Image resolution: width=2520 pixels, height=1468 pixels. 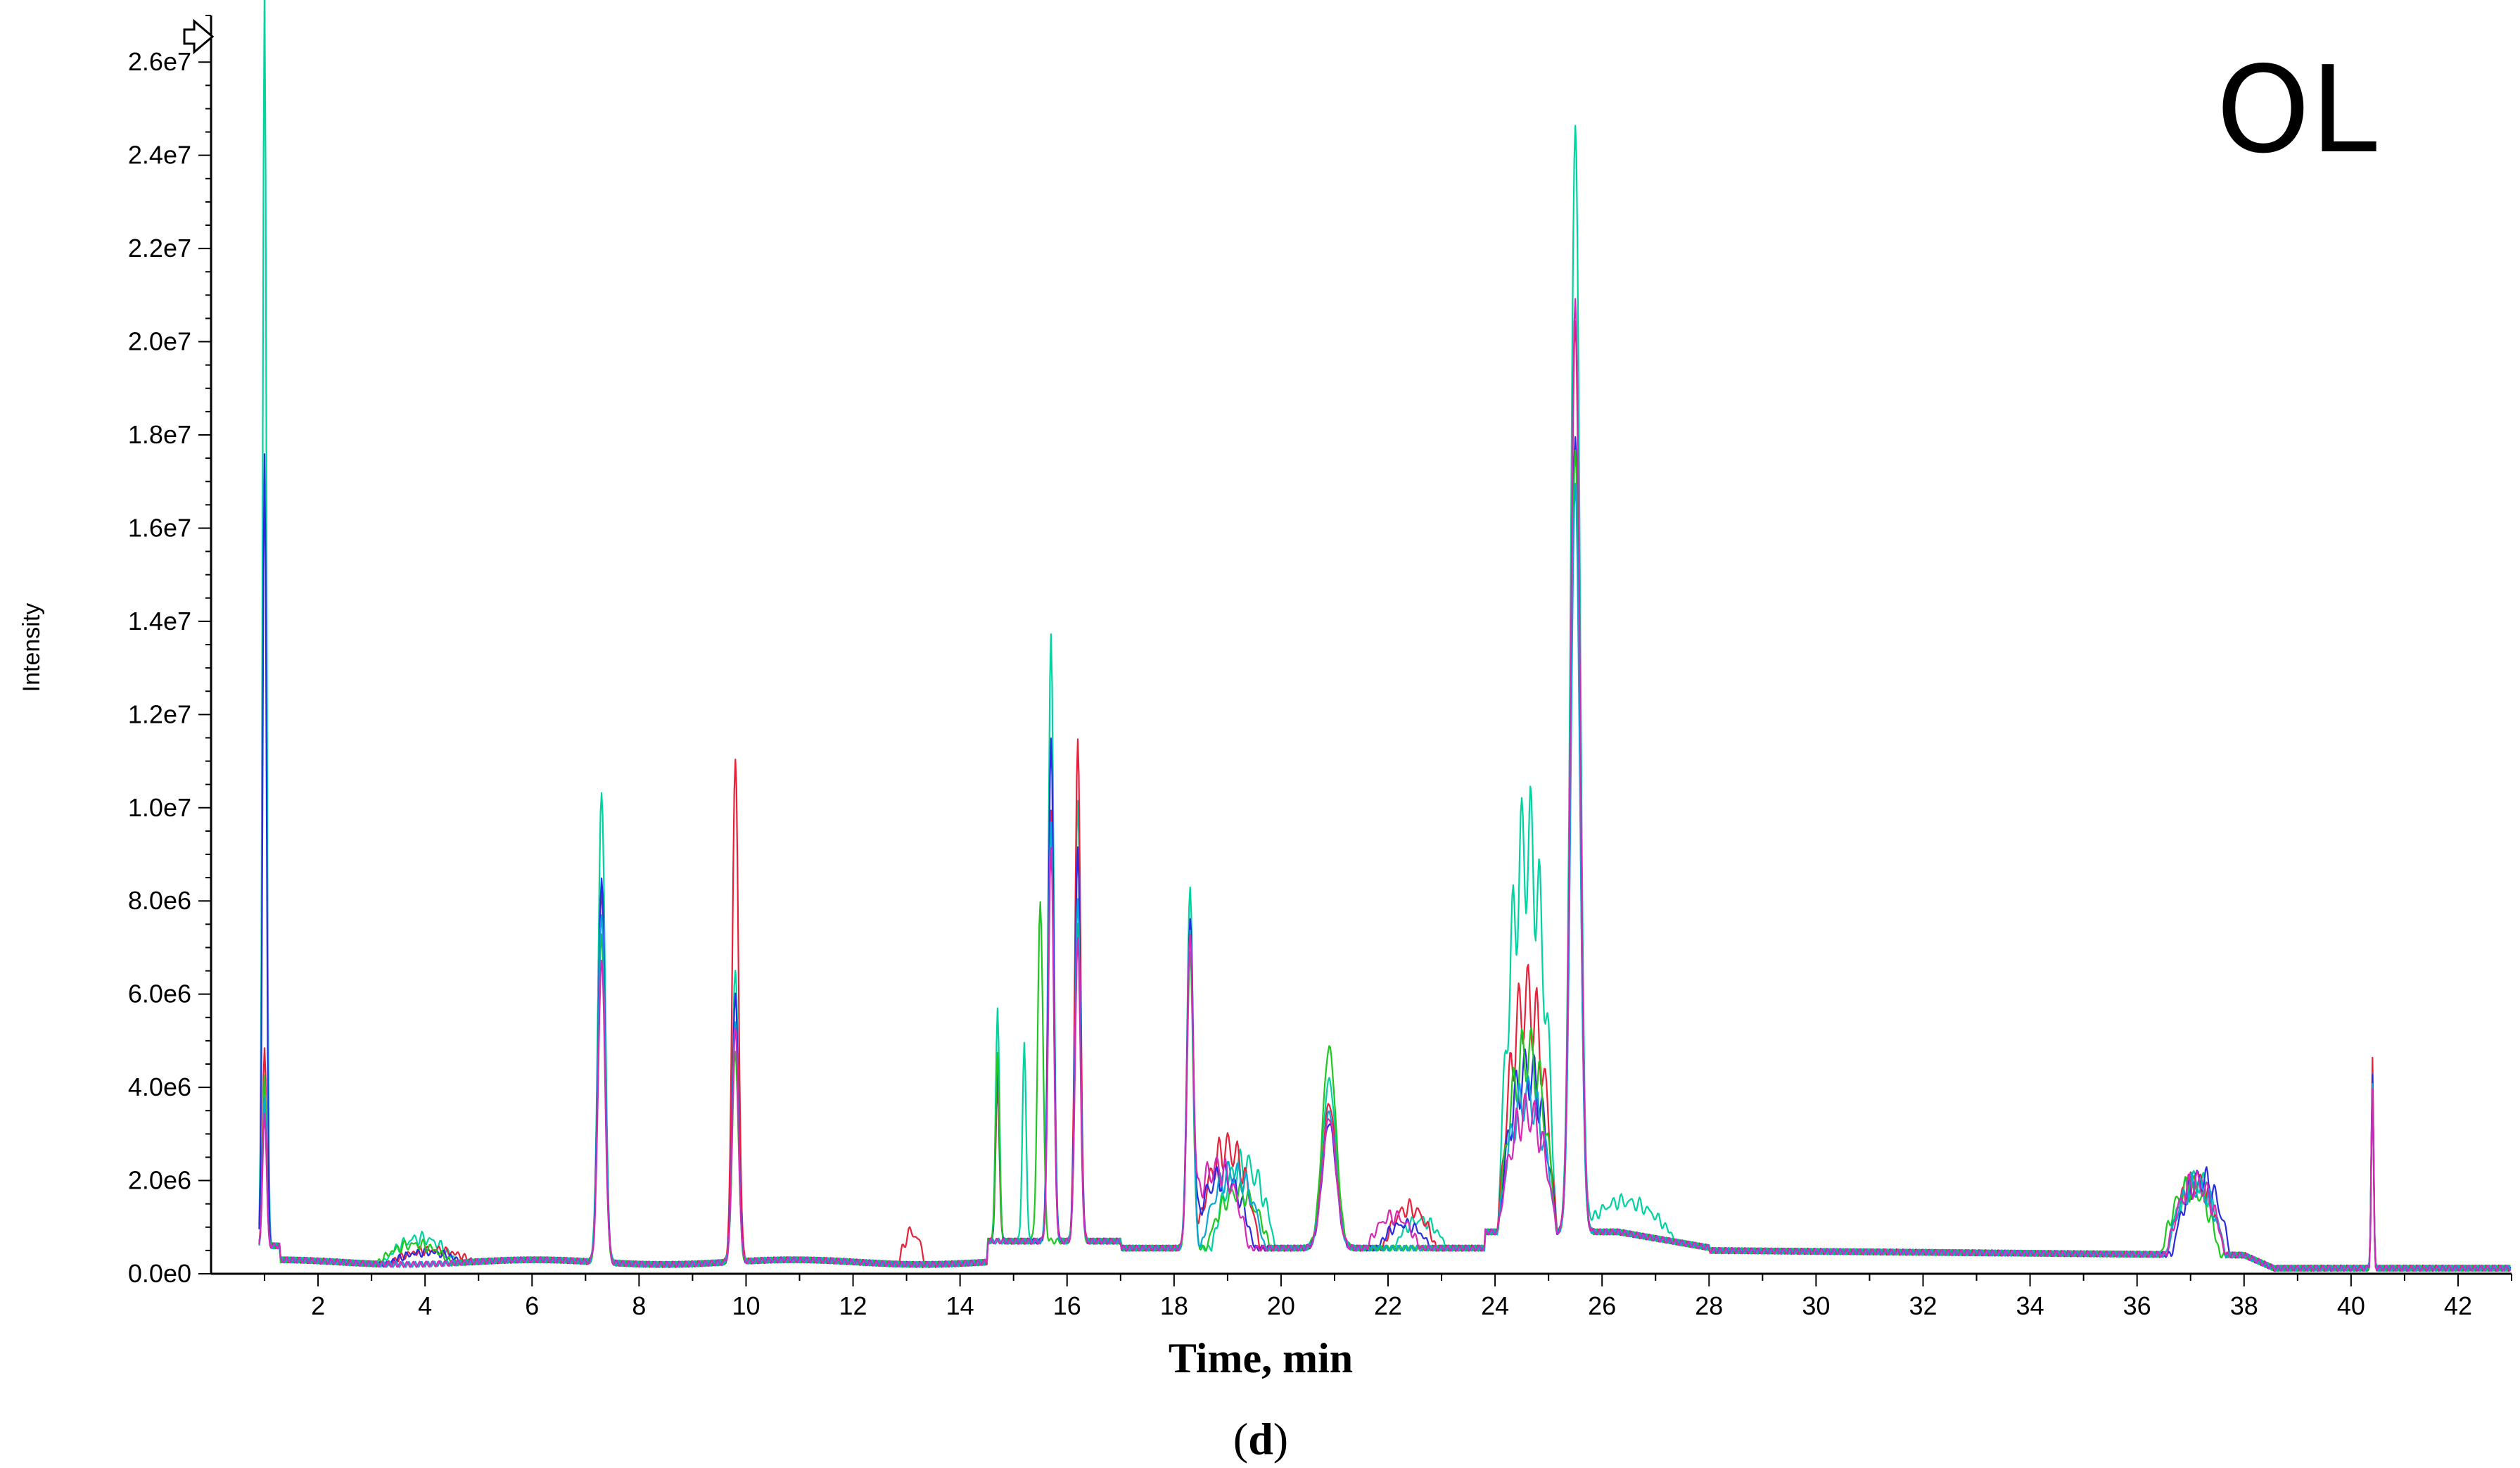 I want to click on x-tick-label: 38, so click(x=2244, y=1305).